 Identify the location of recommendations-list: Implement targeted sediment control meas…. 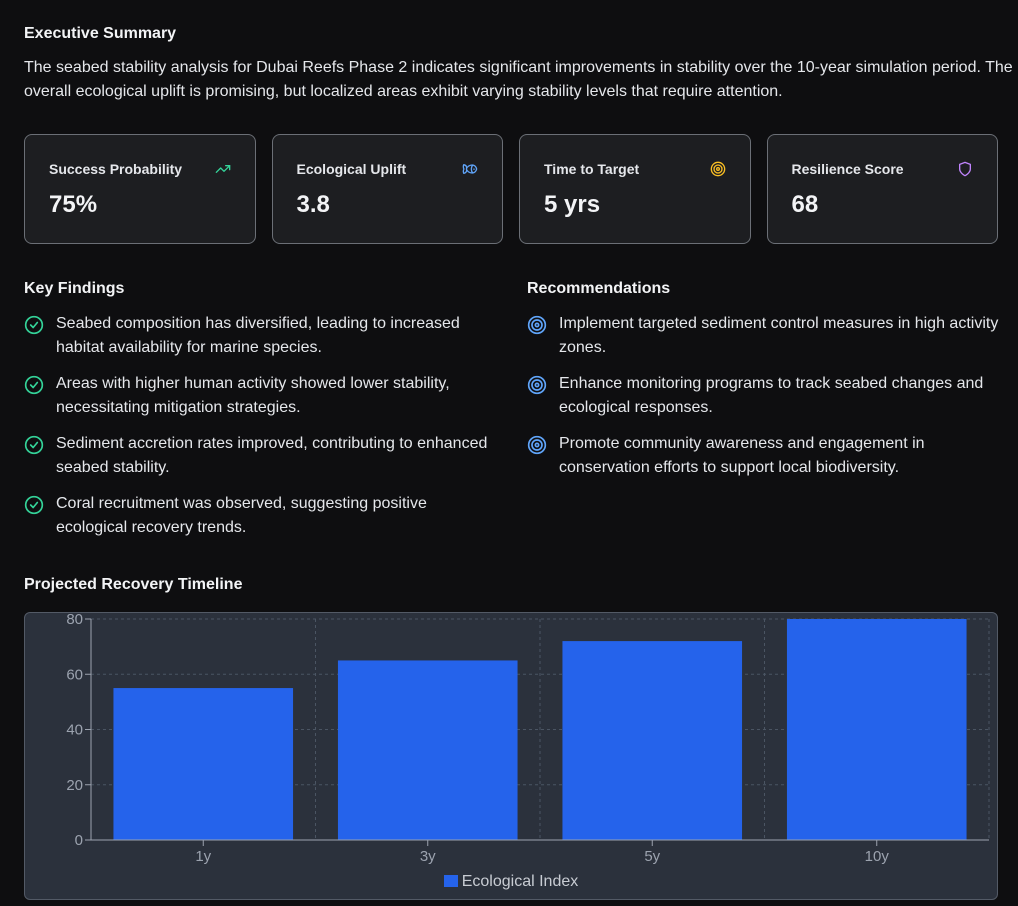
(767, 402).